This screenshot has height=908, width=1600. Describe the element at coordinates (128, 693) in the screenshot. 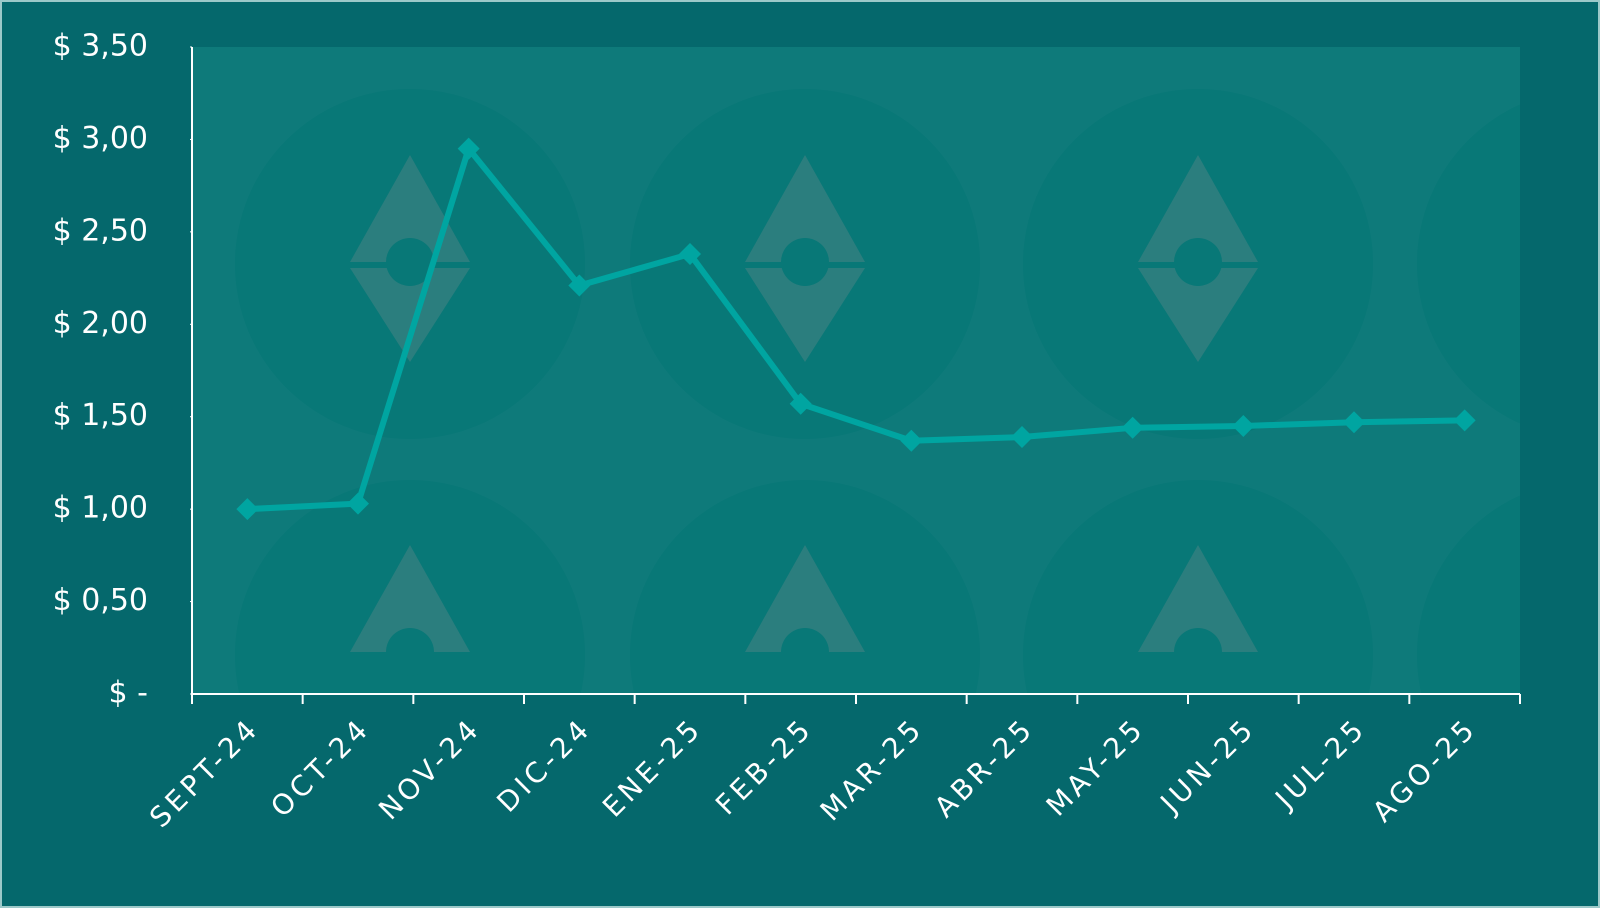

I see `y-tick-label: $ -` at that location.